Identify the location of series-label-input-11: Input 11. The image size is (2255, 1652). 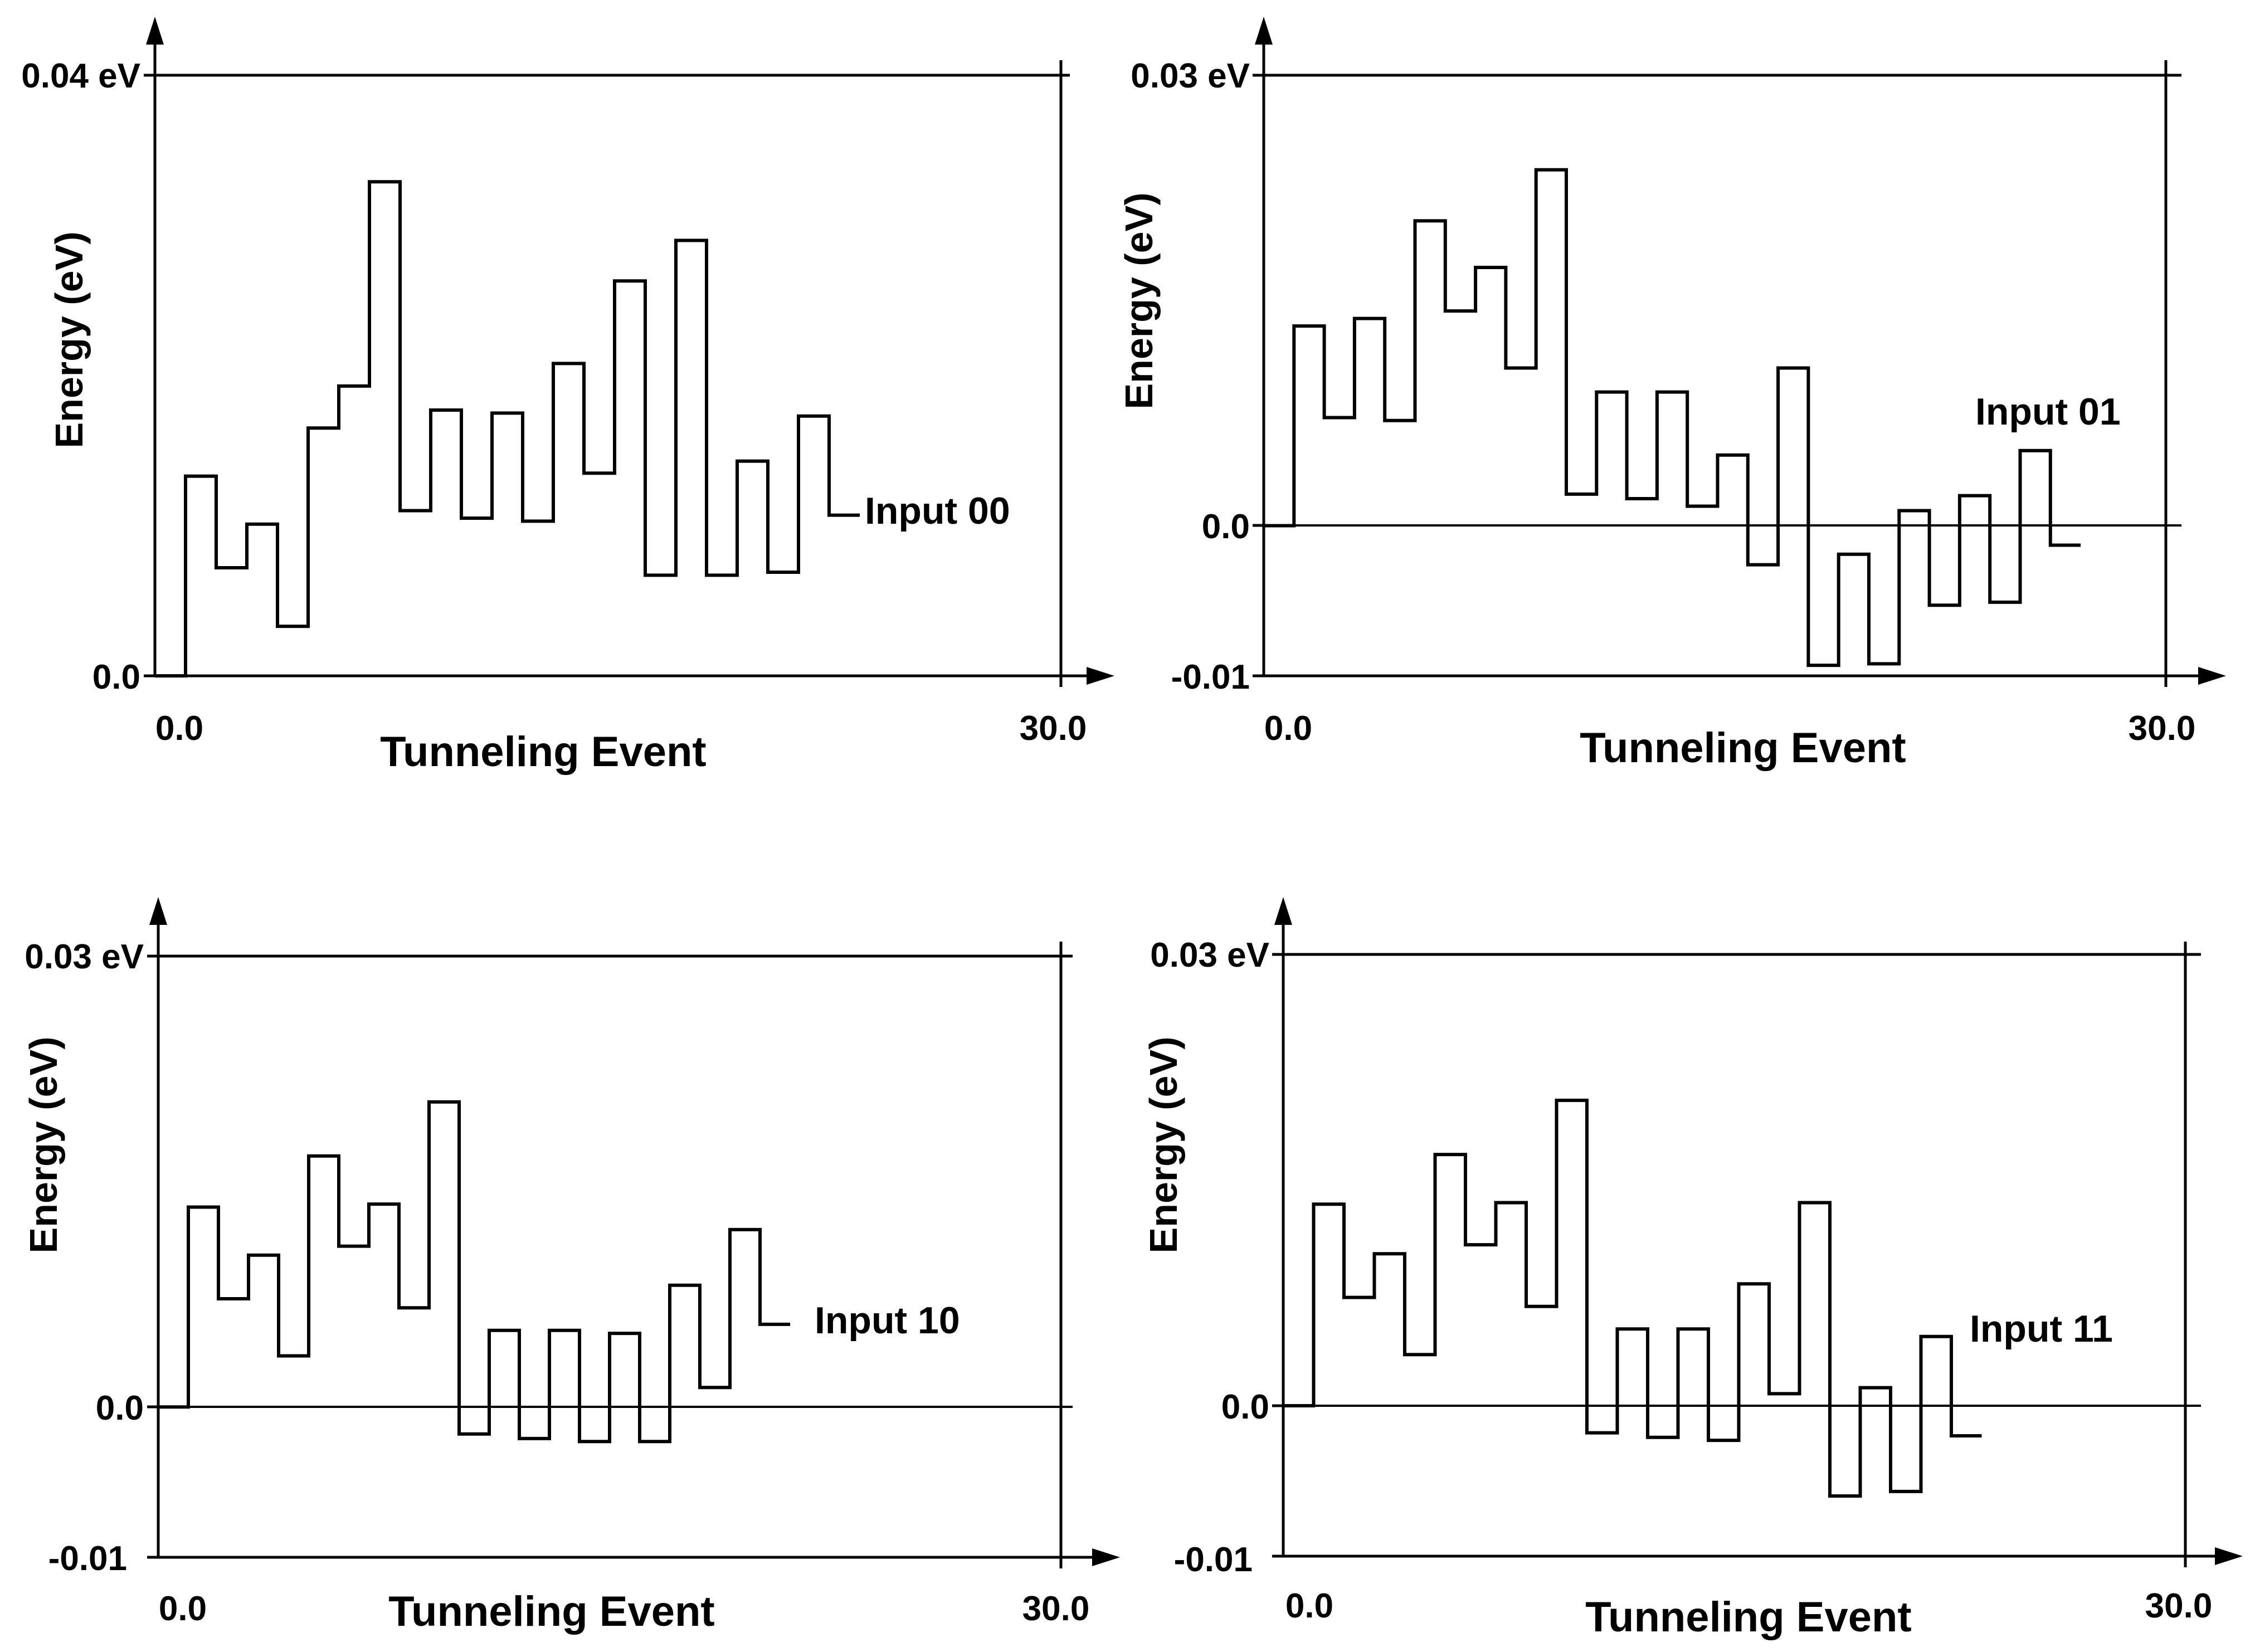
(2042, 1329).